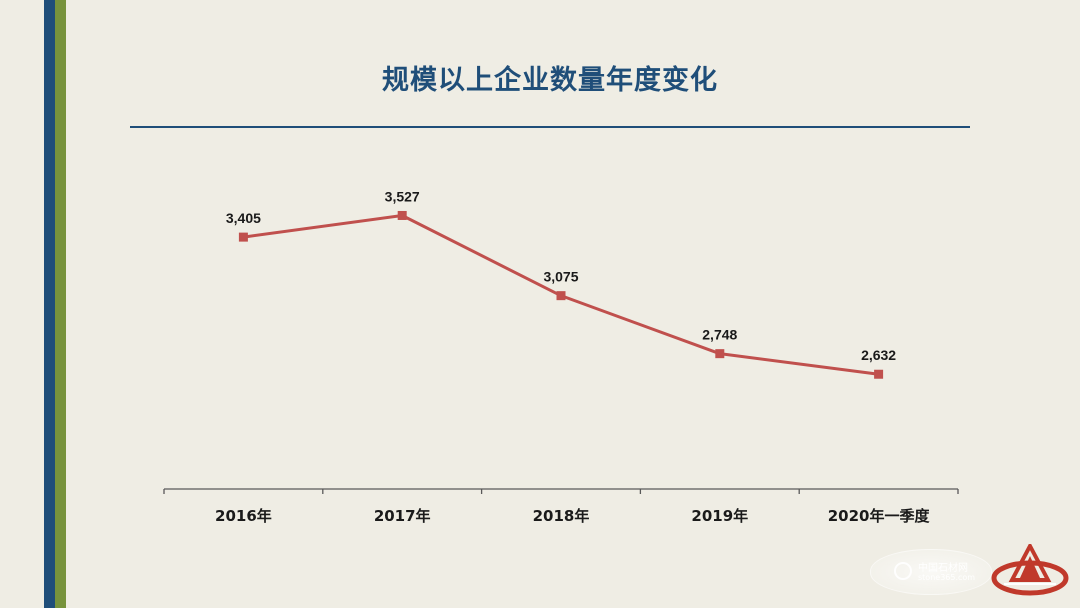  I want to click on x-tick-label: 2020年一季度, so click(879, 516).